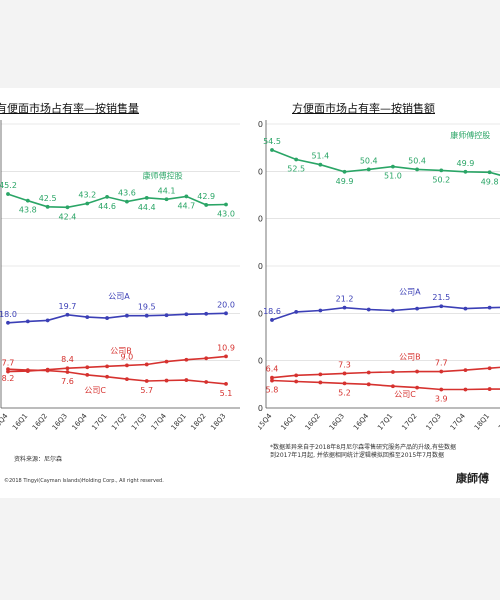 The width and height of the screenshot is (500, 600). What do you see at coordinates (226, 393) in the screenshot?
I see `data-label: 5.1` at bounding box center [226, 393].